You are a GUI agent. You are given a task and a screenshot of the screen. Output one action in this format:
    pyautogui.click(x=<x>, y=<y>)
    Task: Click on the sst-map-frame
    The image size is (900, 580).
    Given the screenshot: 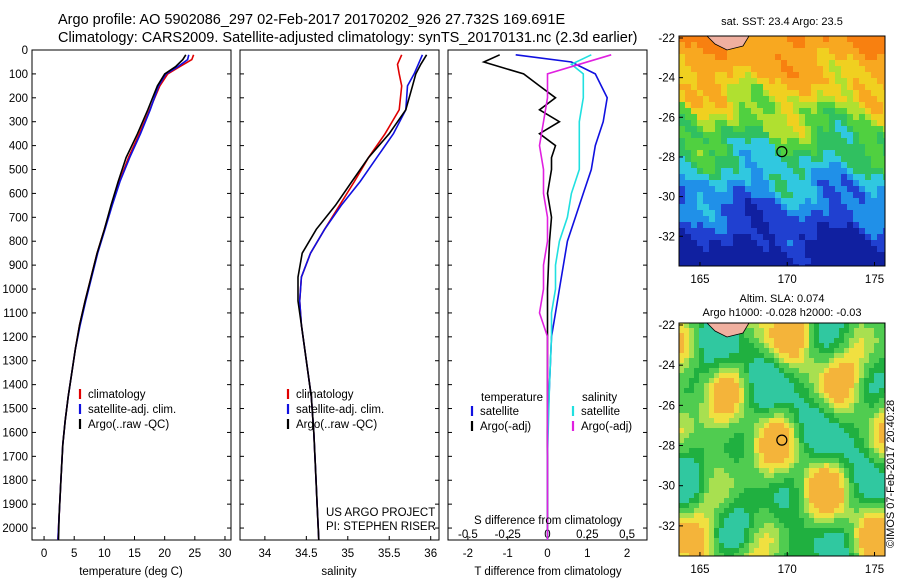 What is the action you would take?
    pyautogui.click(x=782, y=151)
    